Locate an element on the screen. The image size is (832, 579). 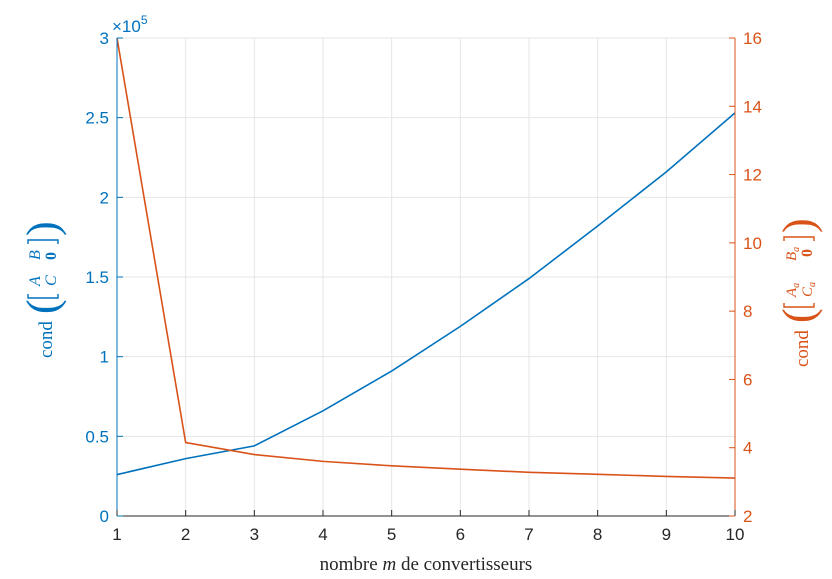
x-tick-label: 1 is located at coordinates (116, 534).